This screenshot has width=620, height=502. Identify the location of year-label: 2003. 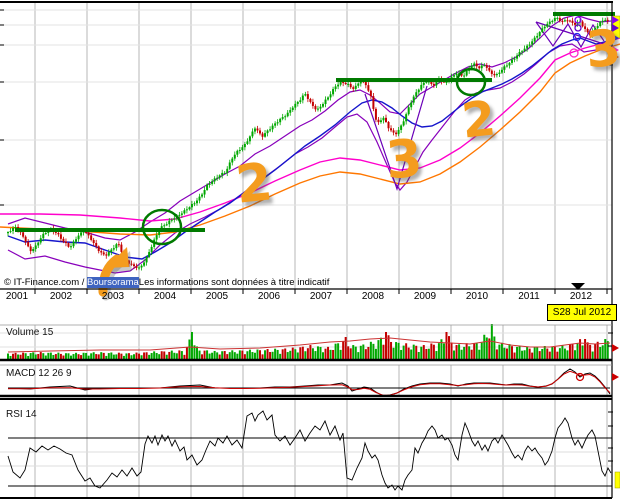
(113, 296).